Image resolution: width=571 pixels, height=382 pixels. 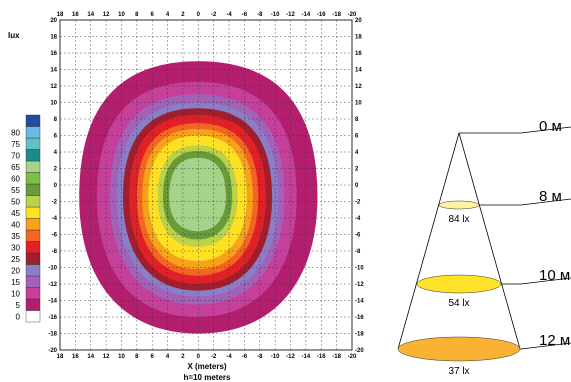 What do you see at coordinates (428, 241) in the screenshot?
I see `cone-edge-left` at bounding box center [428, 241].